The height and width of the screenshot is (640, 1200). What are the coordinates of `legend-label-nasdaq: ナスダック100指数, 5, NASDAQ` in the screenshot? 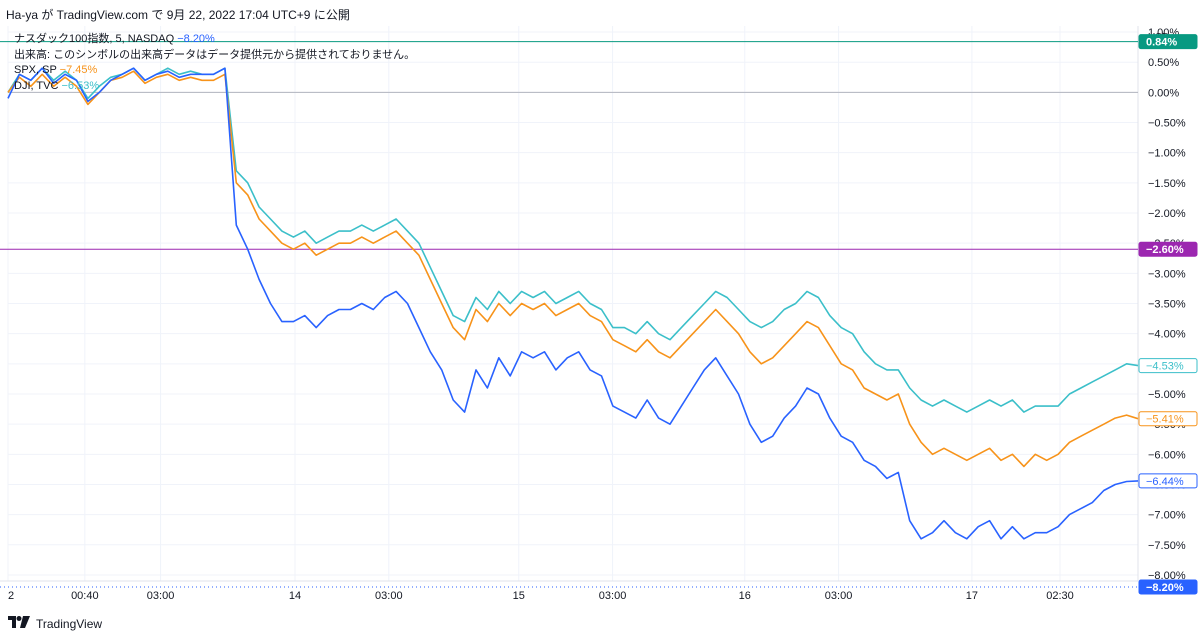 It's located at (94, 39).